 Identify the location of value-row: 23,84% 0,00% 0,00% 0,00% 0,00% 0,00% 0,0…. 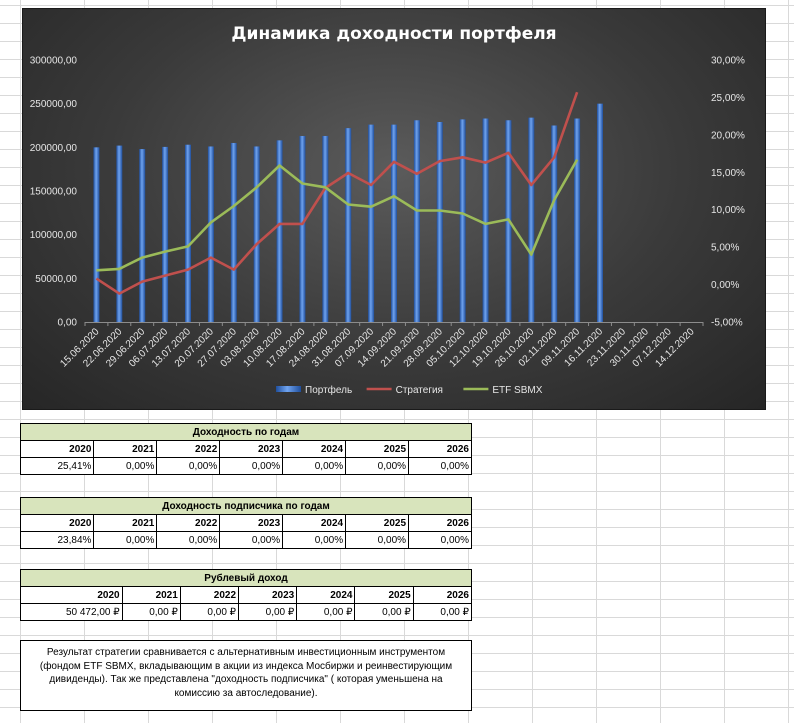
(245, 540).